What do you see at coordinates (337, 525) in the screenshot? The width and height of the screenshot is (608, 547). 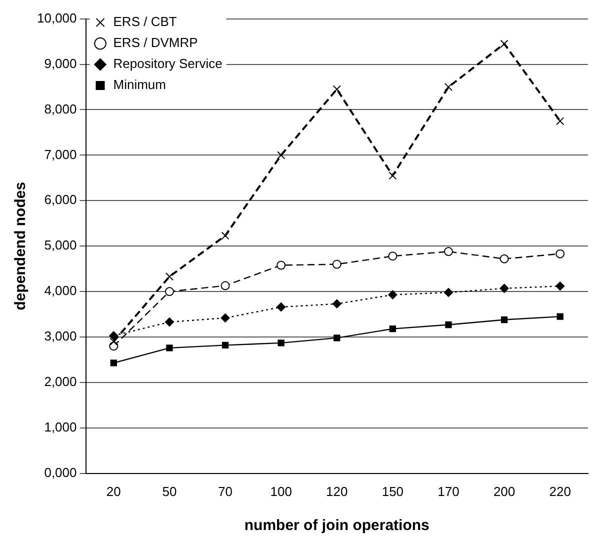 I see `x-axis-title: number of join operations` at bounding box center [337, 525].